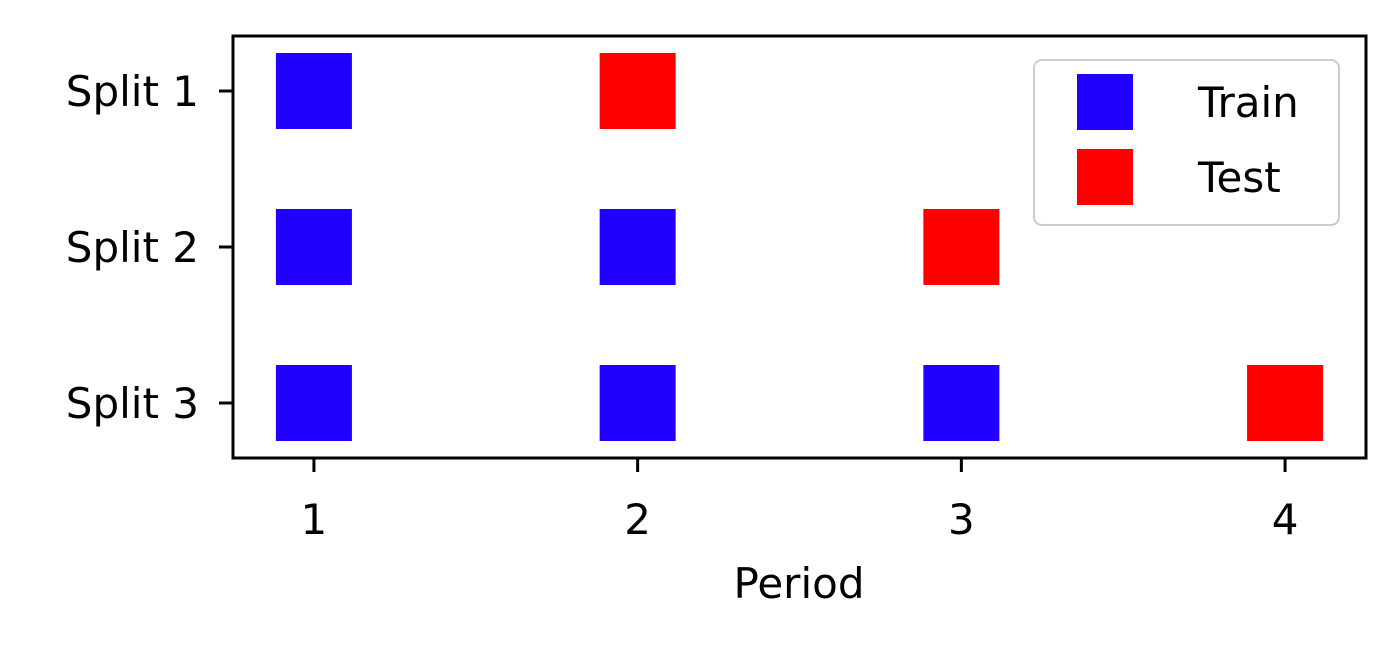 The height and width of the screenshot is (648, 1400). I want to click on legend-swatch-train, so click(1105, 102).